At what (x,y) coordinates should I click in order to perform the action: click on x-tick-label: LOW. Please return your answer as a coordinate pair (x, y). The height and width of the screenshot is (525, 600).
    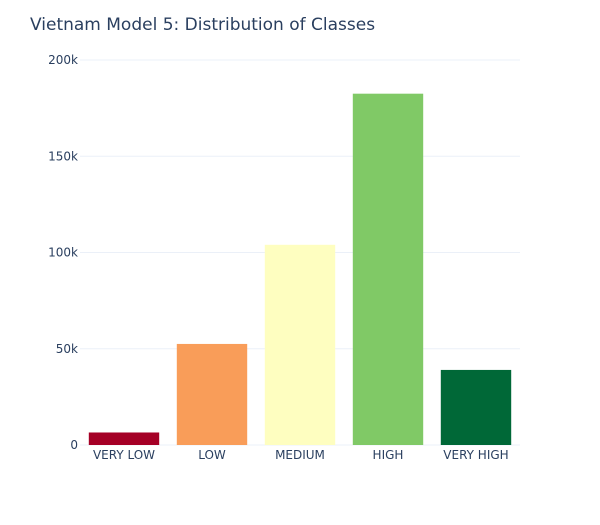
    Looking at the image, I should click on (212, 455).